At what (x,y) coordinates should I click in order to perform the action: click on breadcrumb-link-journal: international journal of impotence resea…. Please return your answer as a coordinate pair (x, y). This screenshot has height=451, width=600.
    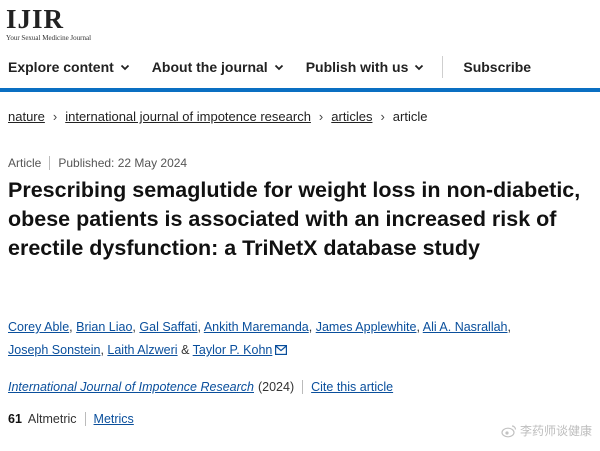
    Looking at the image, I should click on (188, 116).